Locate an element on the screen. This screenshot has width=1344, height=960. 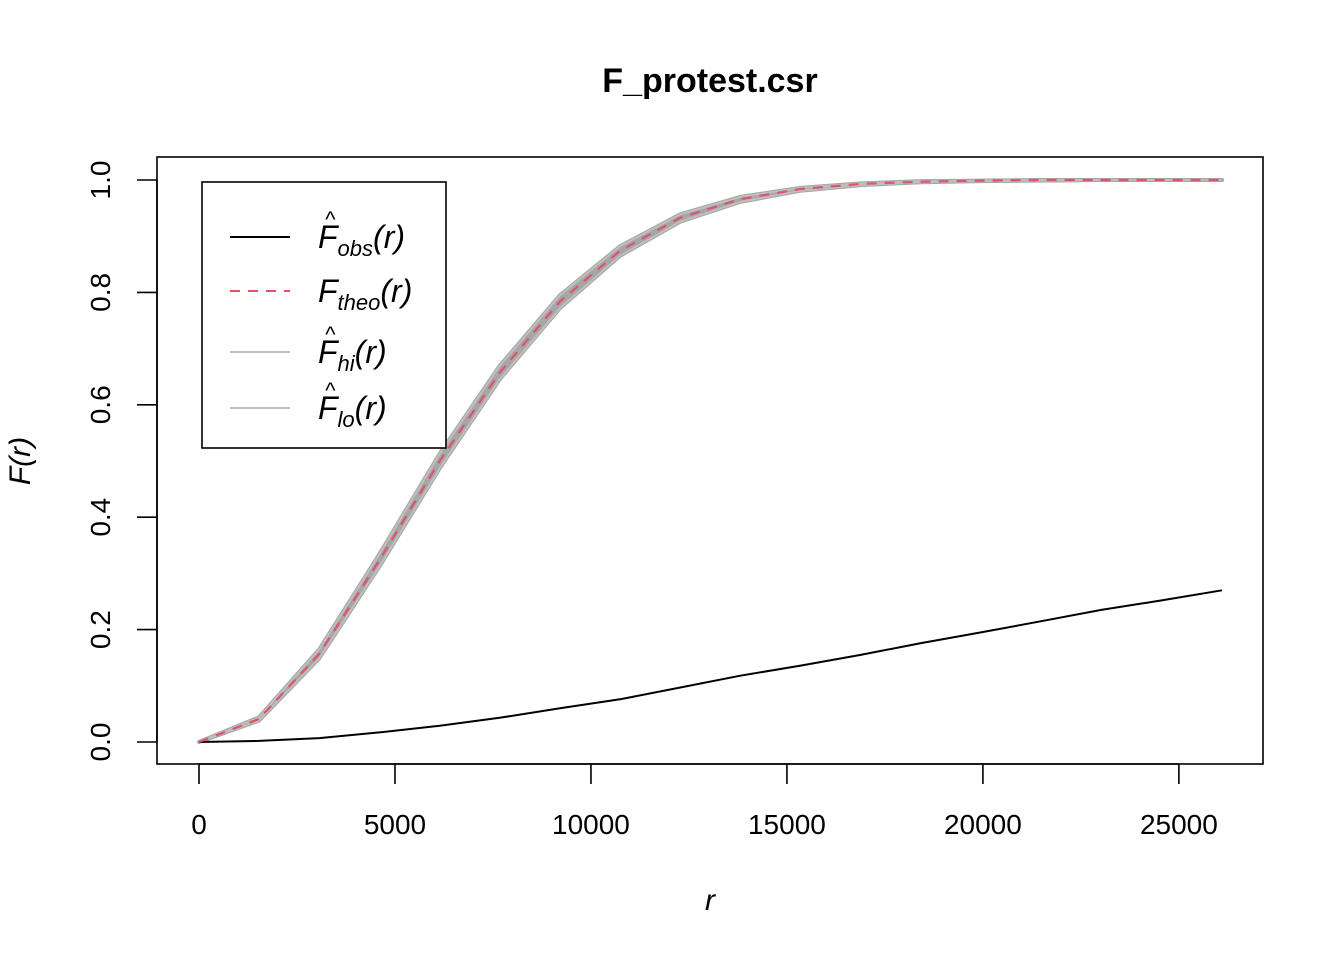
x-tick-label: 25000 is located at coordinates (1179, 824).